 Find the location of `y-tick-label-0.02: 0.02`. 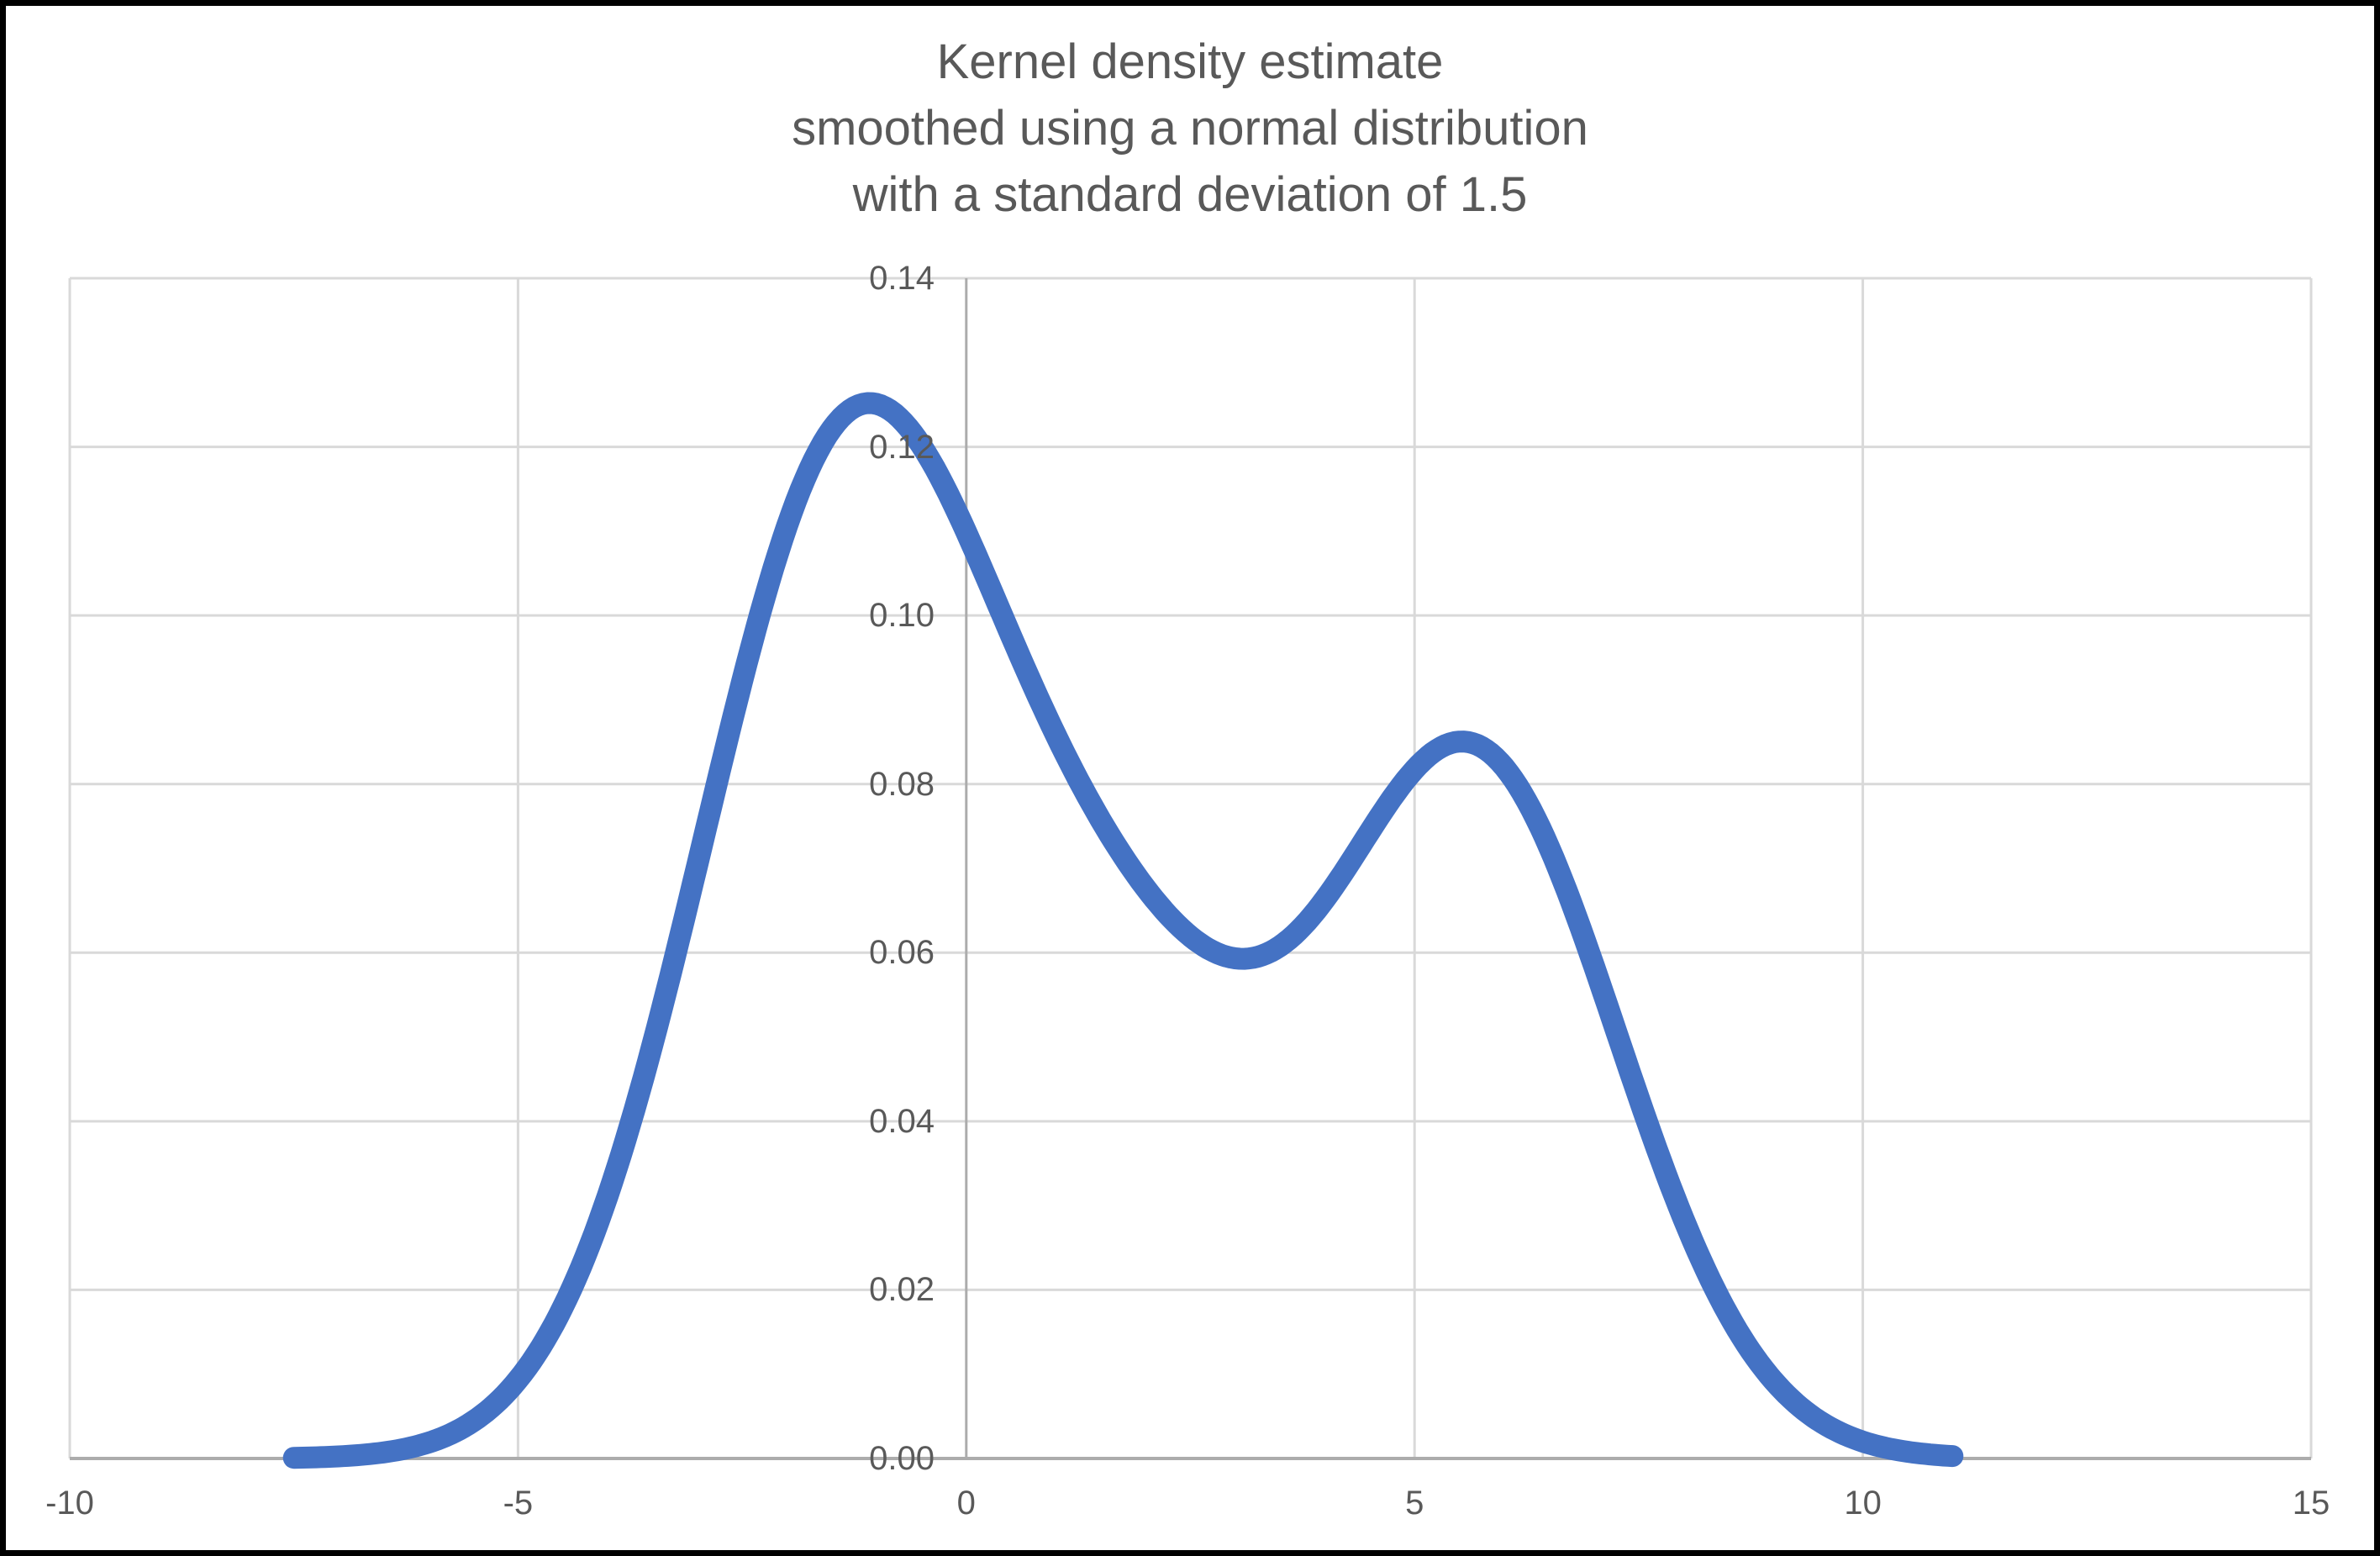

y-tick-label-0.02: 0.02 is located at coordinates (902, 1290).